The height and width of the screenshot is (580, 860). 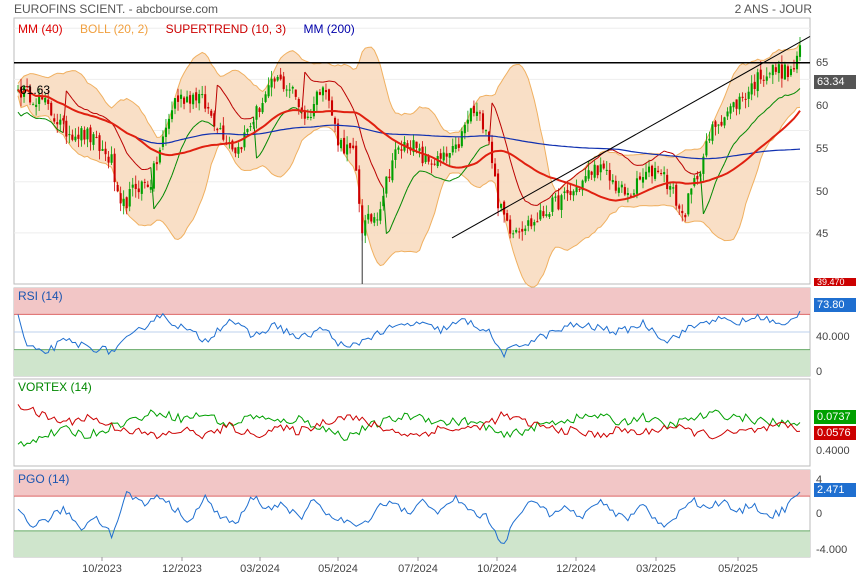 What do you see at coordinates (116, 9) in the screenshot?
I see `chart-title: EUROFINS SCIENT. - abcbourse.com` at bounding box center [116, 9].